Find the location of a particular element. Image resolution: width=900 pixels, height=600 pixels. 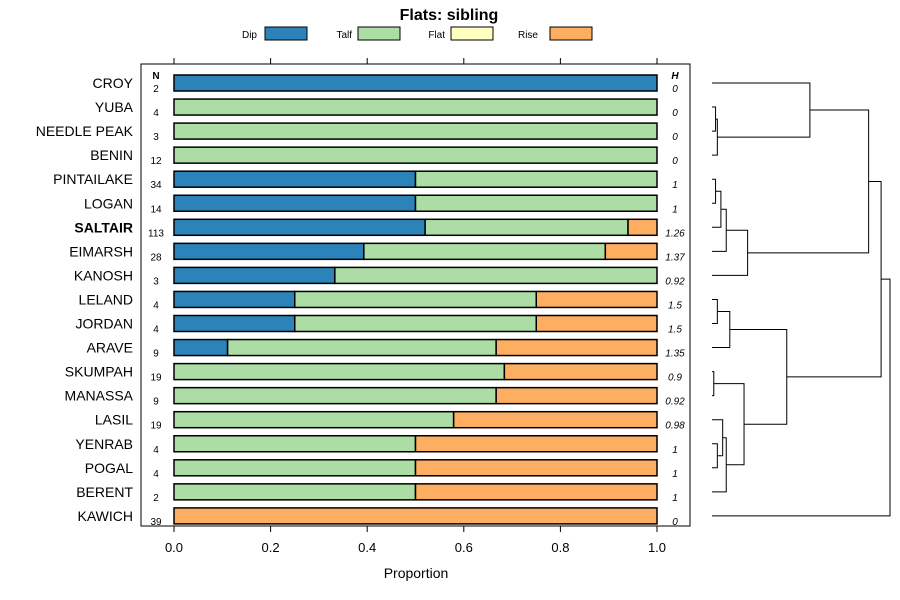

x-tick-label: 0.2 is located at coordinates (271, 547).